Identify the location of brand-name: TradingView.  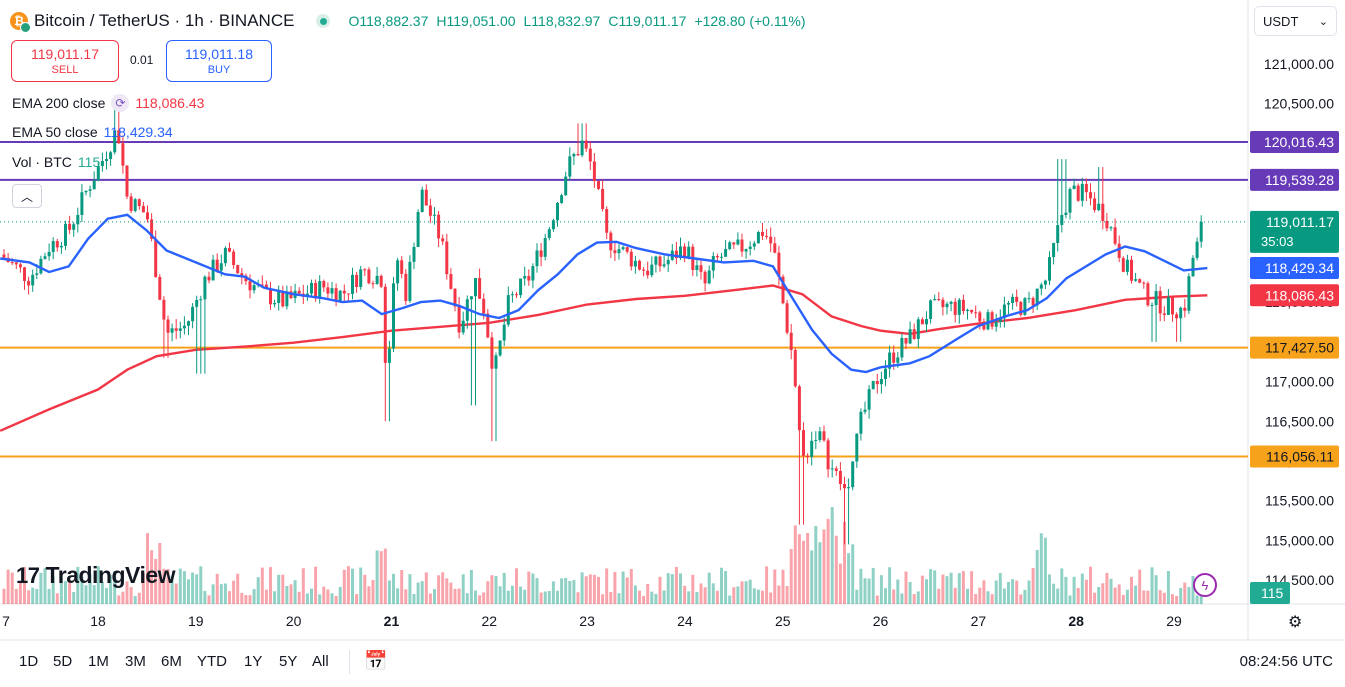
(110, 575).